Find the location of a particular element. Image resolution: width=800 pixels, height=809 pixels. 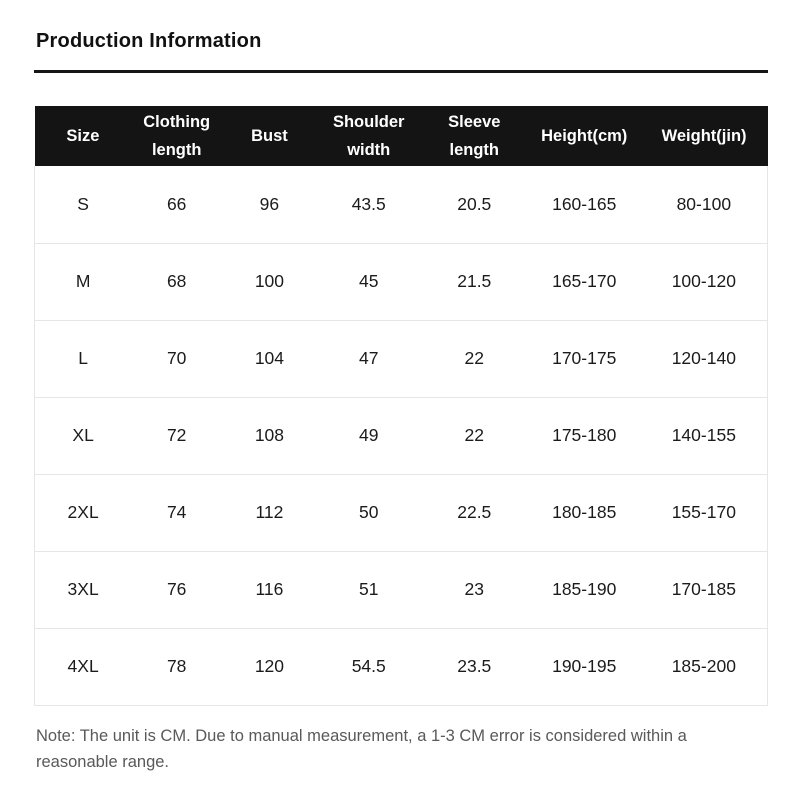

table-cell: 170-175 is located at coordinates (584, 359).